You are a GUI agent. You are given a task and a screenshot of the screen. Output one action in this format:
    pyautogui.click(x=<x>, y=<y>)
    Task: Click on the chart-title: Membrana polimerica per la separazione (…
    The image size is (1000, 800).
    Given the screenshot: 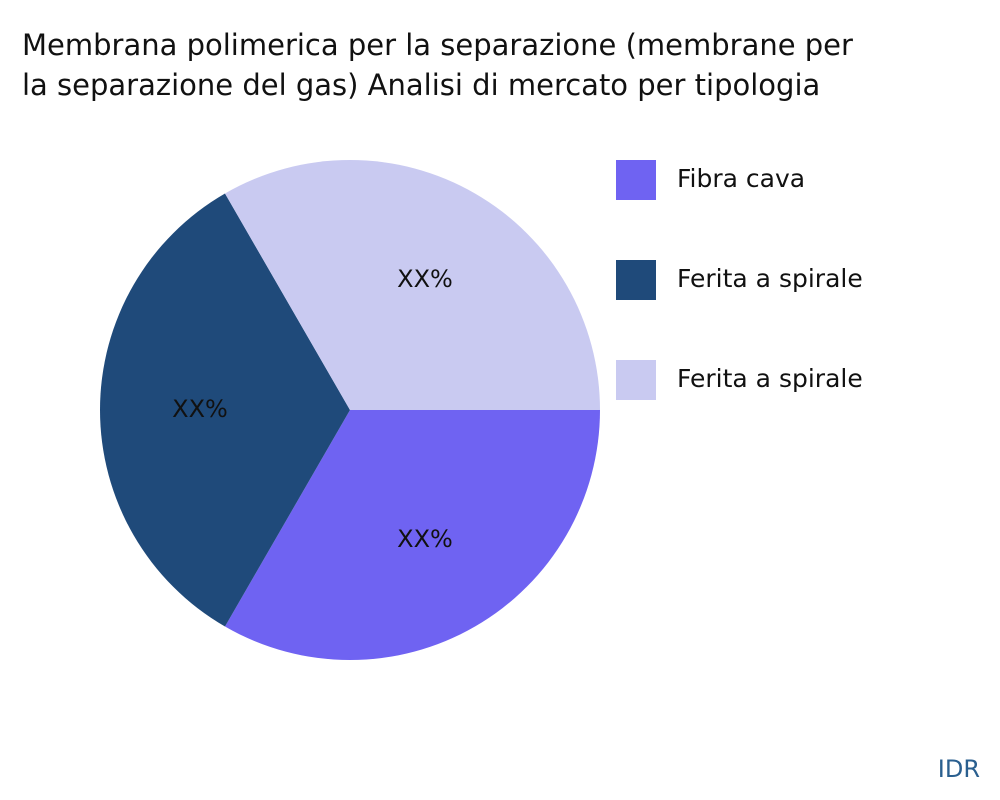 What is the action you would take?
    pyautogui.click(x=437, y=45)
    